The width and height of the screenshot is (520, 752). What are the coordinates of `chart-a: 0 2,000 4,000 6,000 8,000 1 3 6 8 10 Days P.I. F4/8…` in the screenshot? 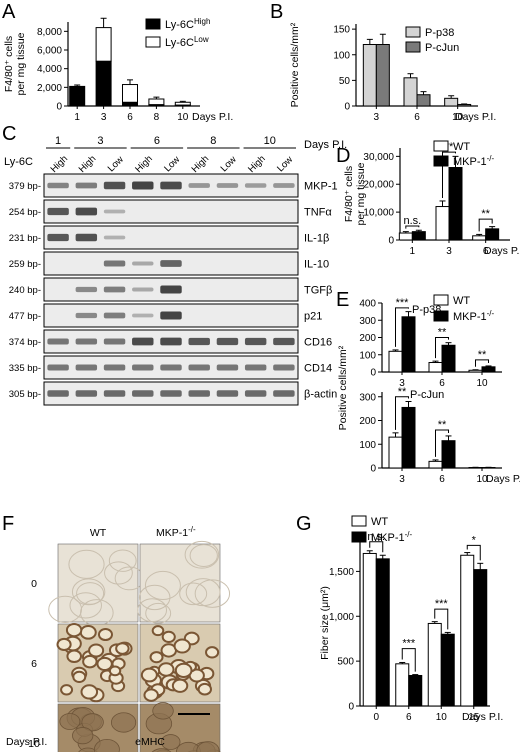 It's located at (118, 70).